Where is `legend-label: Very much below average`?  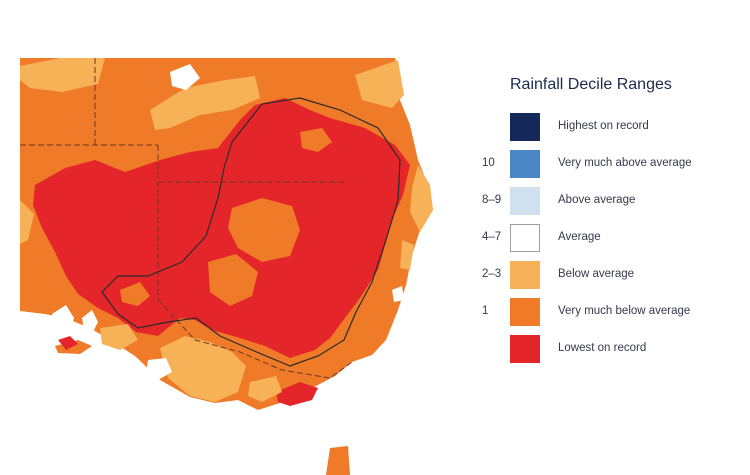
legend-label: Very much below average is located at coordinates (624, 311).